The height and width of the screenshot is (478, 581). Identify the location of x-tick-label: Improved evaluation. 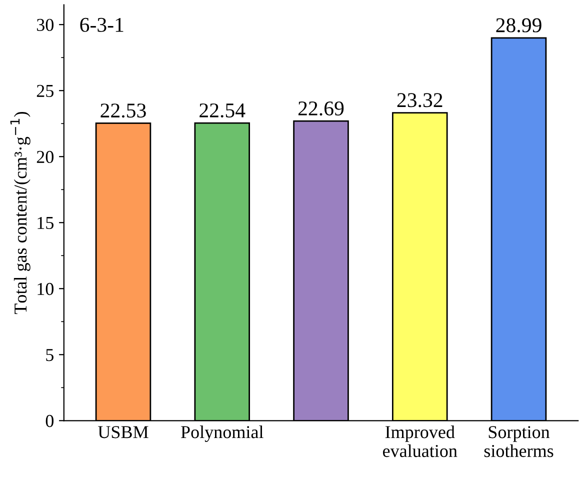
(420, 442).